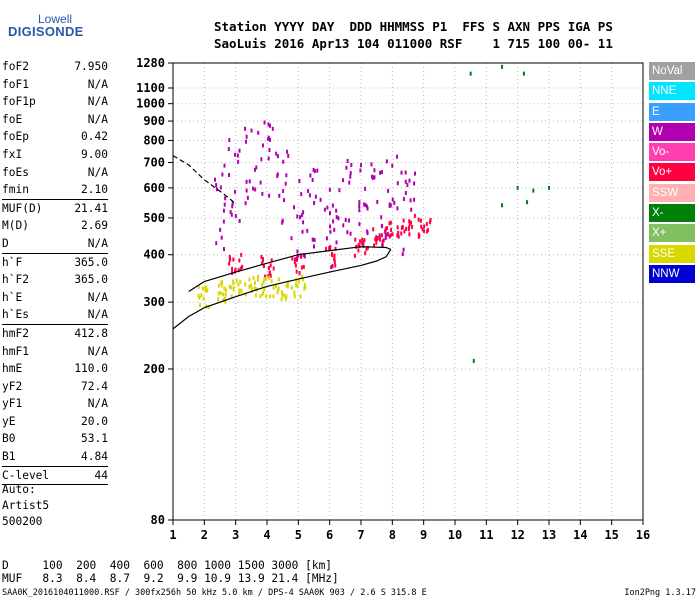  What do you see at coordinates (12, 369) in the screenshot?
I see `param-label: hmE` at bounding box center [12, 369].